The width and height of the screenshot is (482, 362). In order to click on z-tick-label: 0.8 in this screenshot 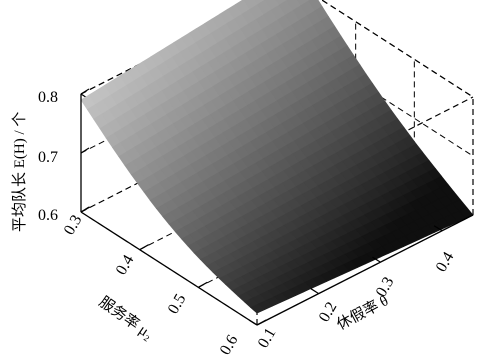, I will do `click(48, 97)`.